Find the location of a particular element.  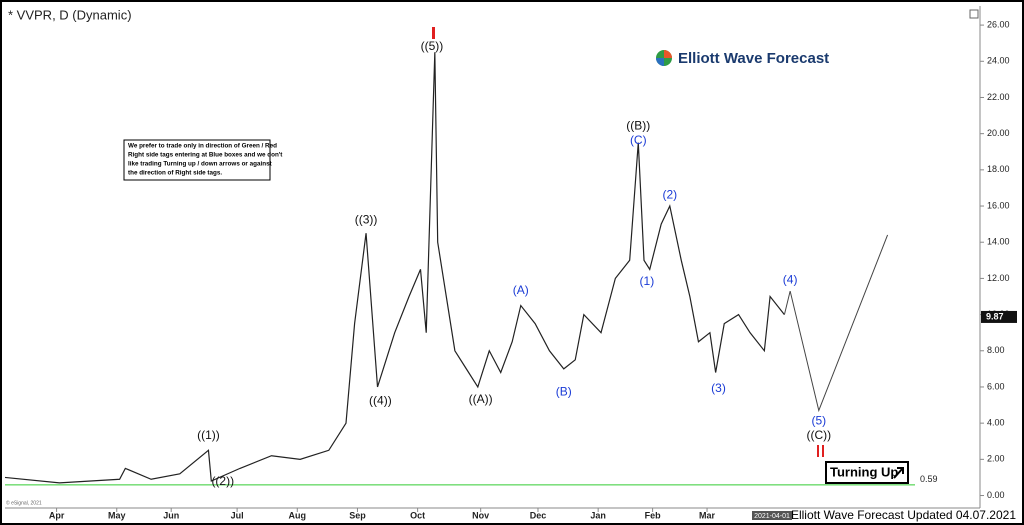

y-tick-label: 14.00 is located at coordinates (998, 242).